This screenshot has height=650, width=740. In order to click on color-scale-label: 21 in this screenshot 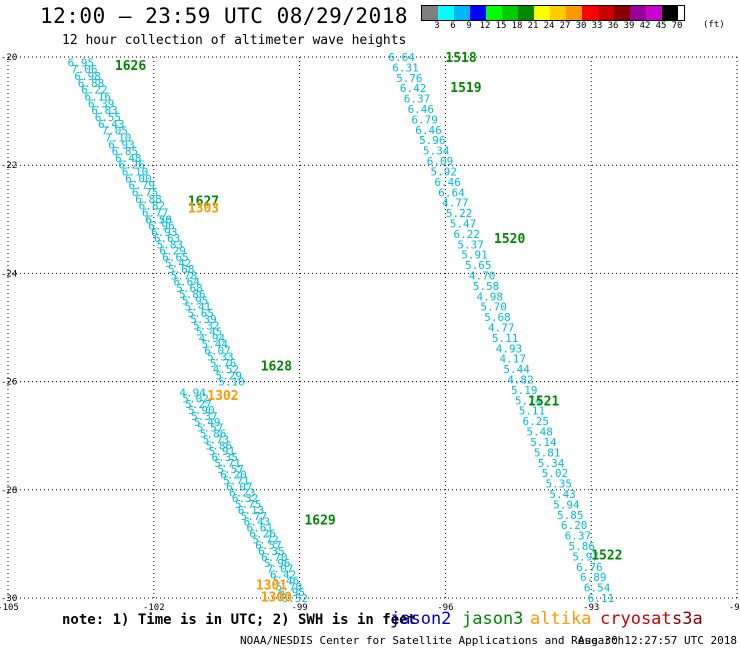, I will do `click(533, 26)`.